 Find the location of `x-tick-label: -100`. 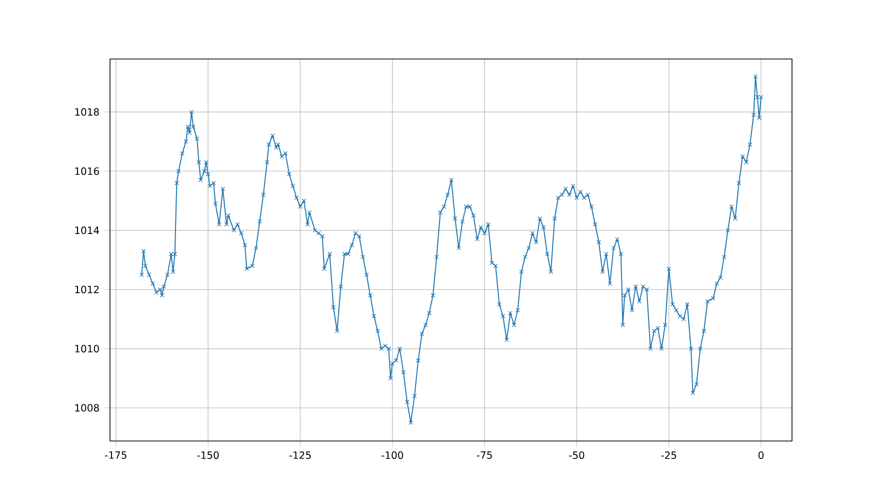

x-tick-label: -100 is located at coordinates (393, 455).